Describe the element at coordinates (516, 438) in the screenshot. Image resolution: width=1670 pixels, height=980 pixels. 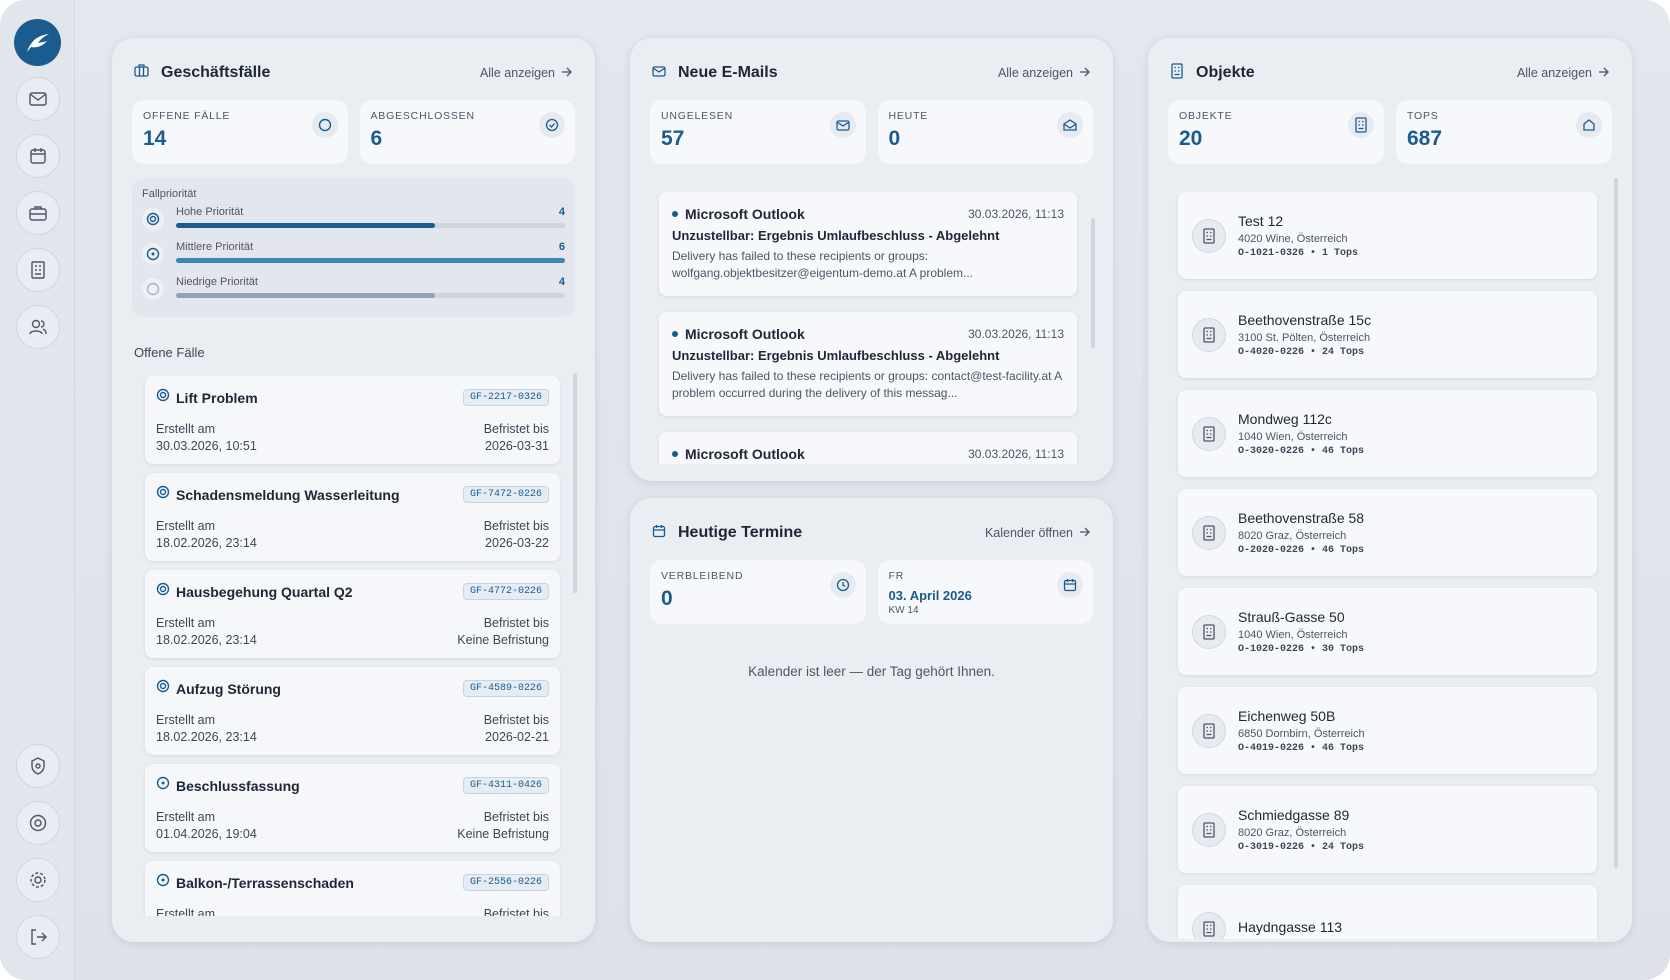
I see `due: Befristet bis 2026-03-31` at that location.